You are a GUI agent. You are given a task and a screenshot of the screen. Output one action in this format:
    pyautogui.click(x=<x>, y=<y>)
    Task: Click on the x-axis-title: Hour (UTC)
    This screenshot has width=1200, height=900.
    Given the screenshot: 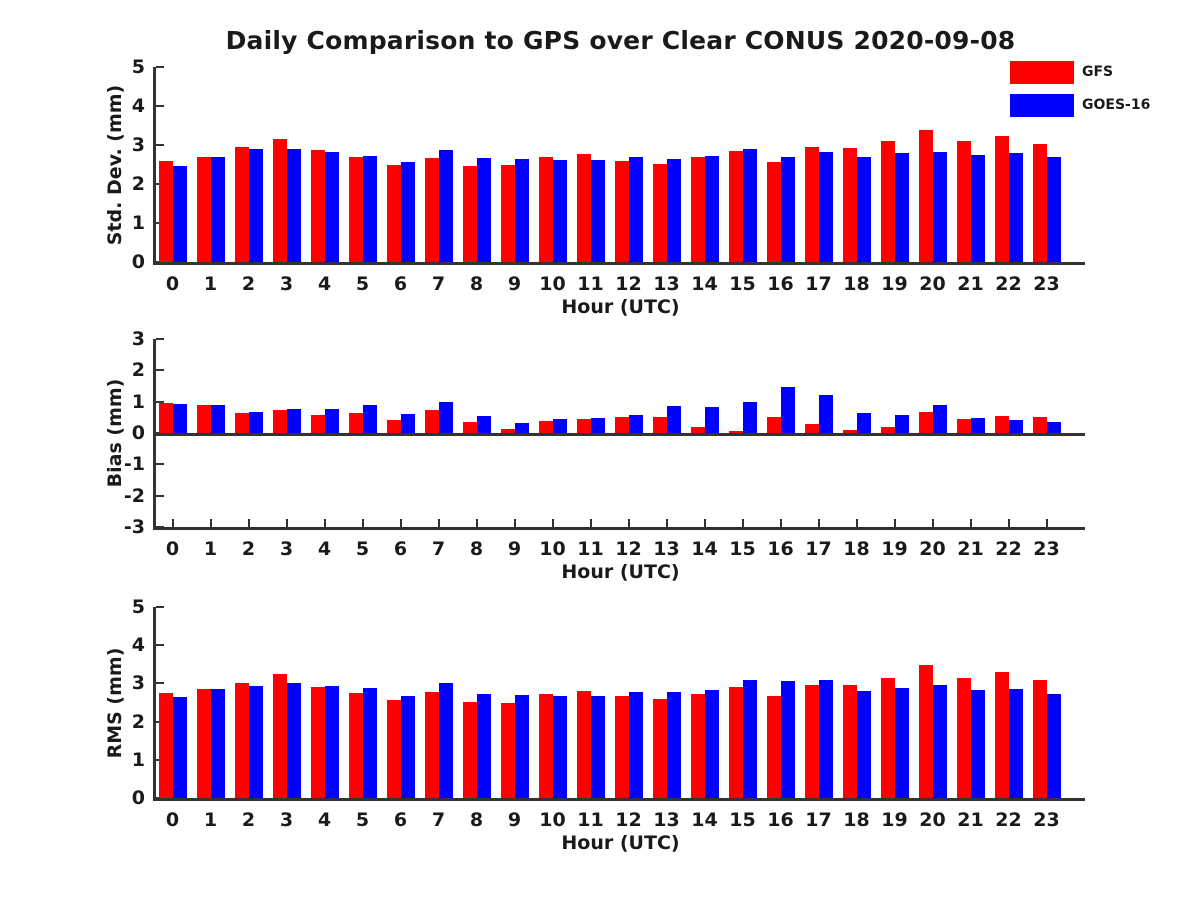 What is the action you would take?
    pyautogui.click(x=620, y=843)
    